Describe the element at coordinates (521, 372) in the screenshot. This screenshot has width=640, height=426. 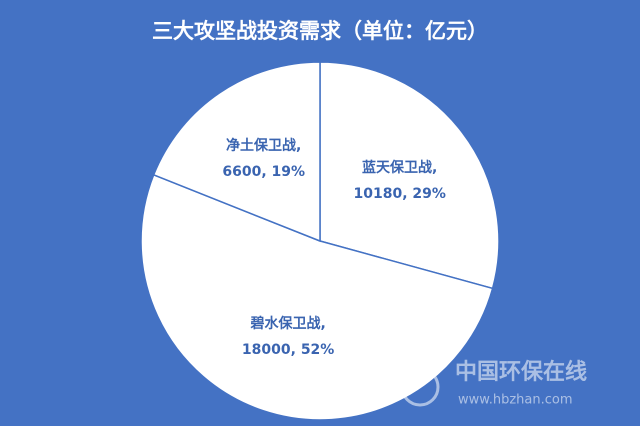
I see `watermark-name: 中国环保在线` at that location.